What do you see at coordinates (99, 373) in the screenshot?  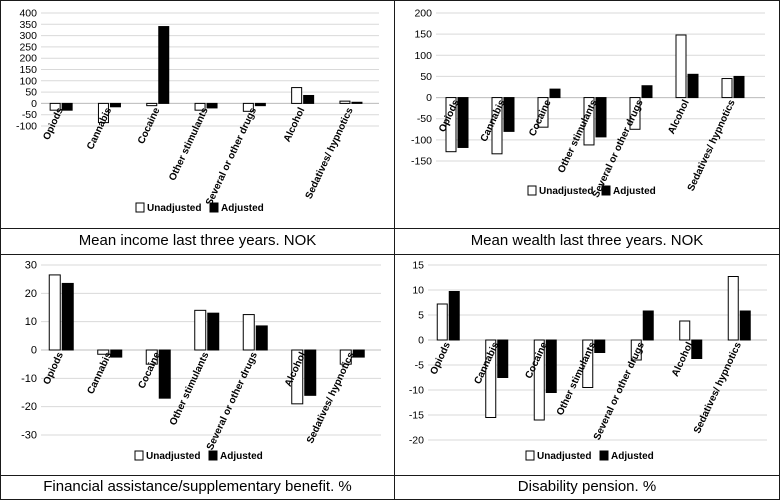 I see `category-label-cannabis: Cannabis` at bounding box center [99, 373].